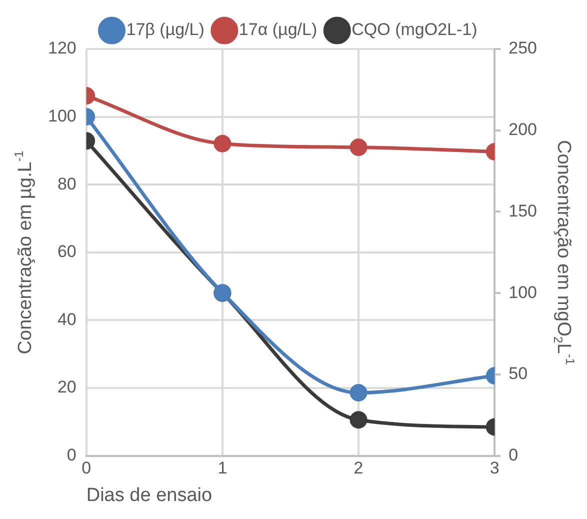 This screenshot has width=587, height=519. What do you see at coordinates (359, 468) in the screenshot?
I see `x-tick-label: 2` at bounding box center [359, 468].